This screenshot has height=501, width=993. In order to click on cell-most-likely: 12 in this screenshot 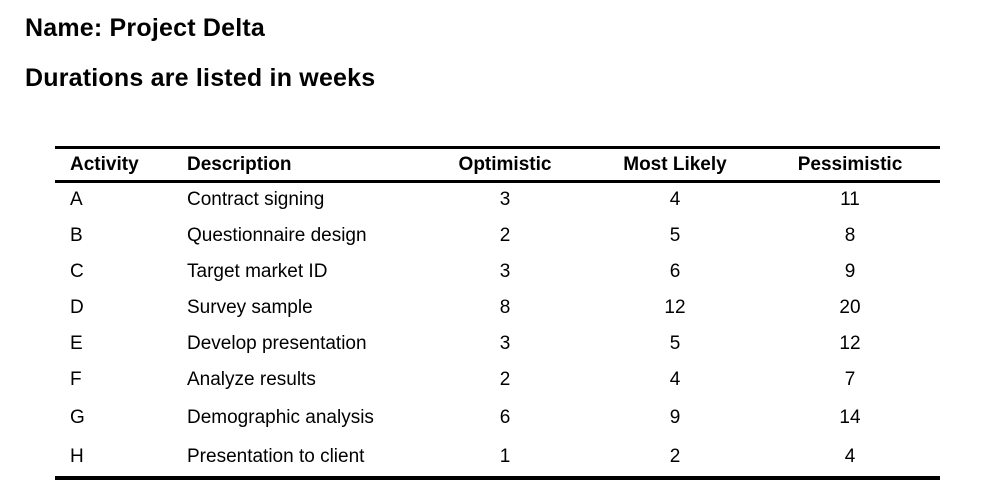, I will do `click(675, 307)`.